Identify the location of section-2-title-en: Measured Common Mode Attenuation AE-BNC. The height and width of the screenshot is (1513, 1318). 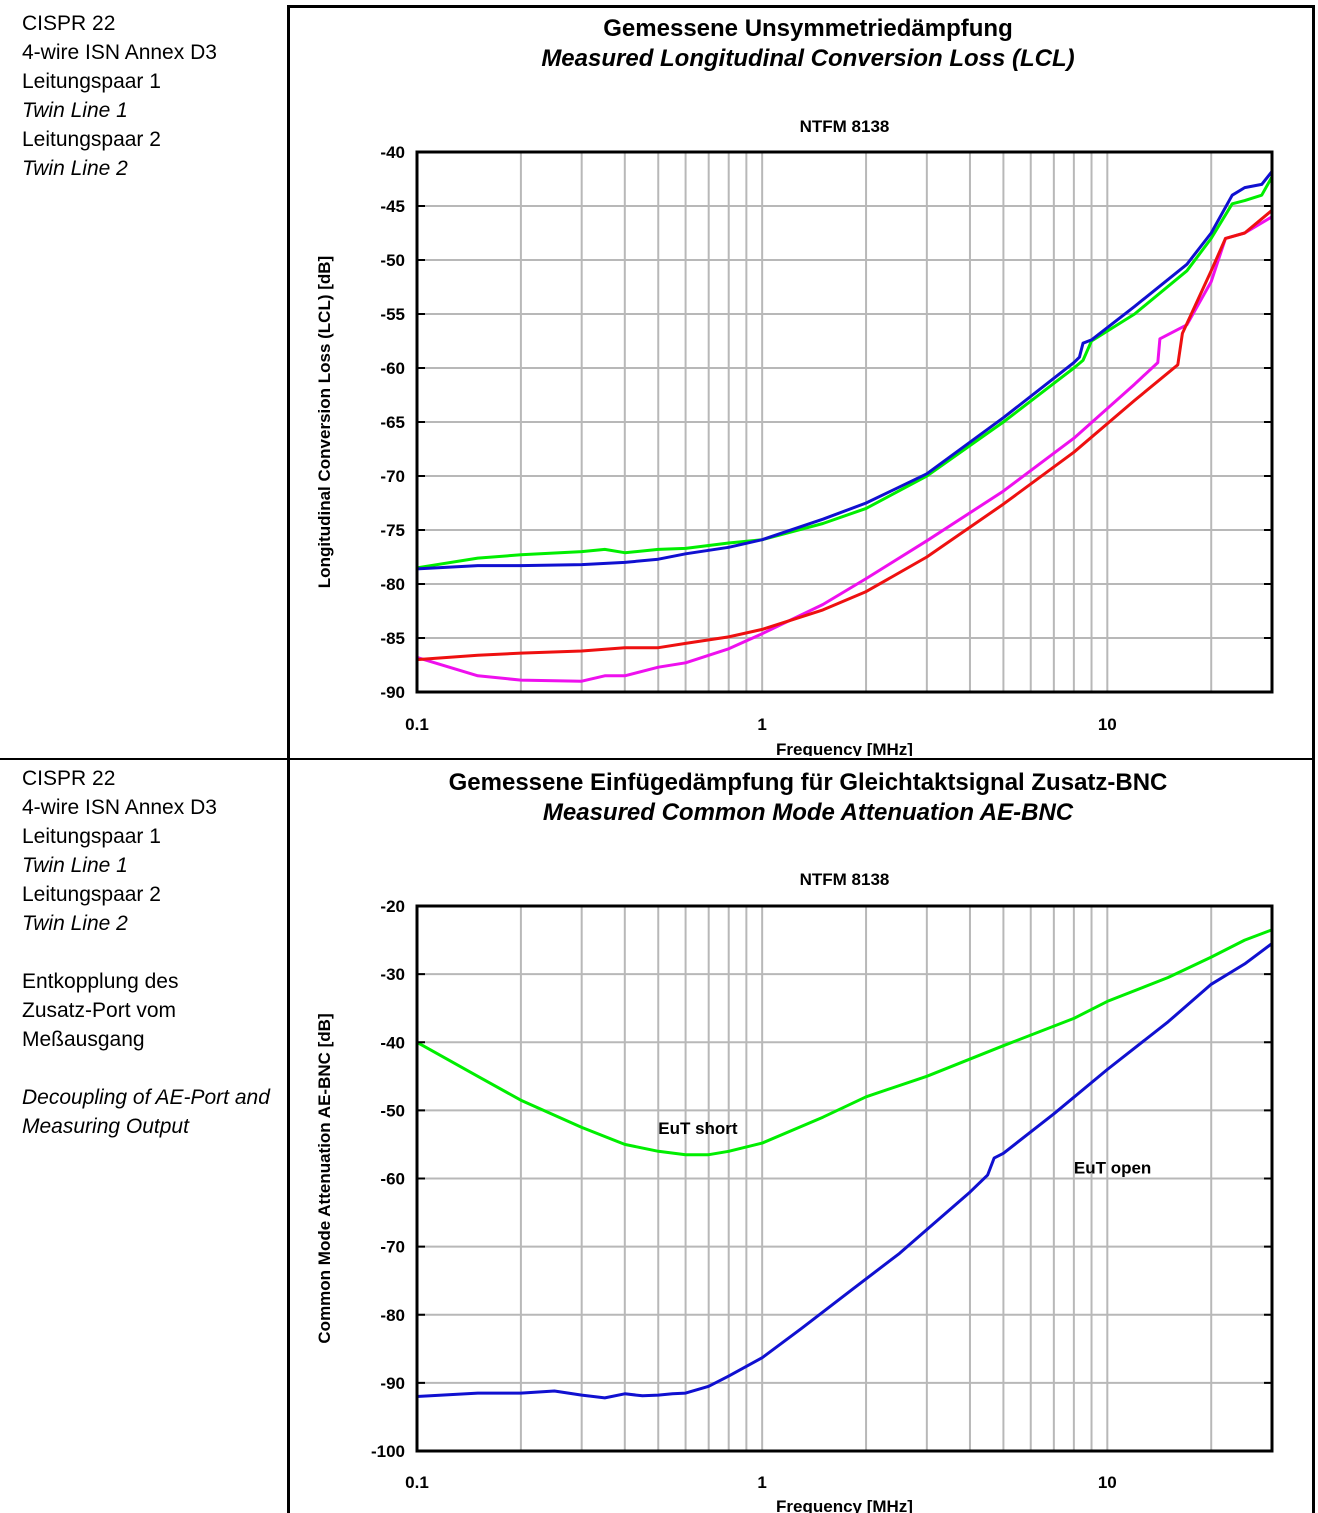
(808, 812).